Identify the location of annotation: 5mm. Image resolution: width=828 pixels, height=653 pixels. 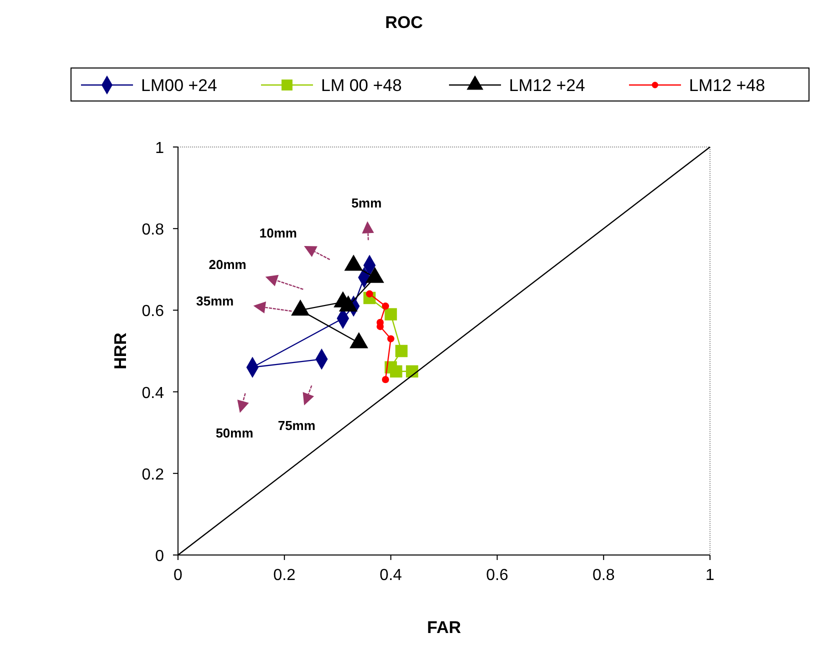
(366, 202).